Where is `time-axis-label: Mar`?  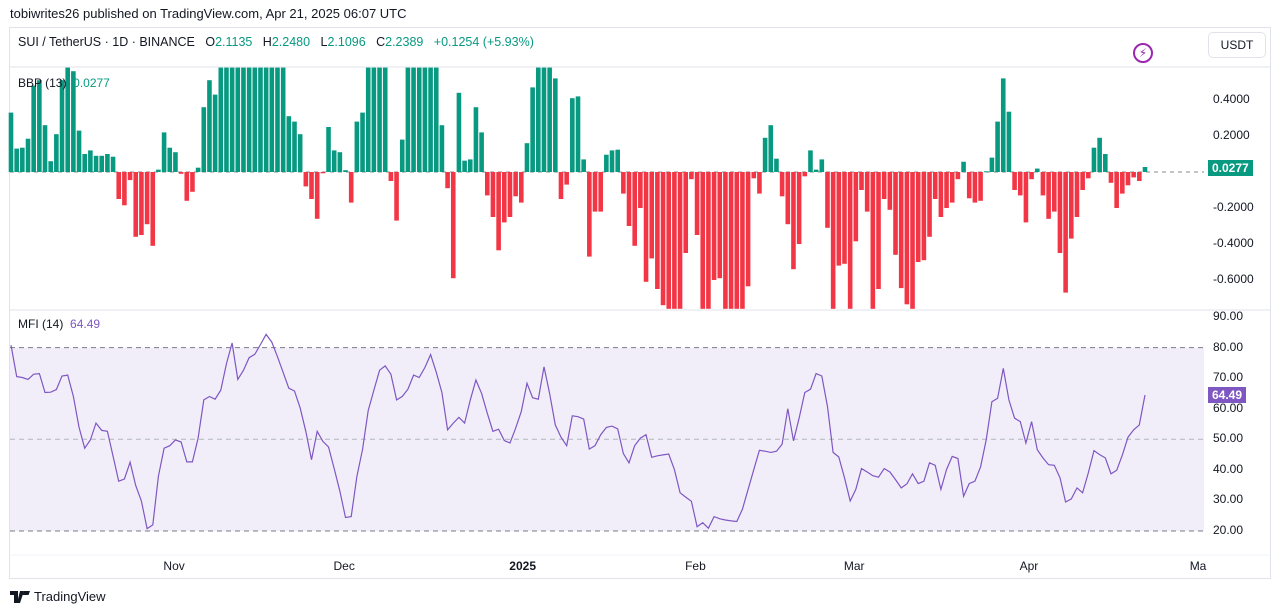
time-axis-label: Mar is located at coordinates (854, 566).